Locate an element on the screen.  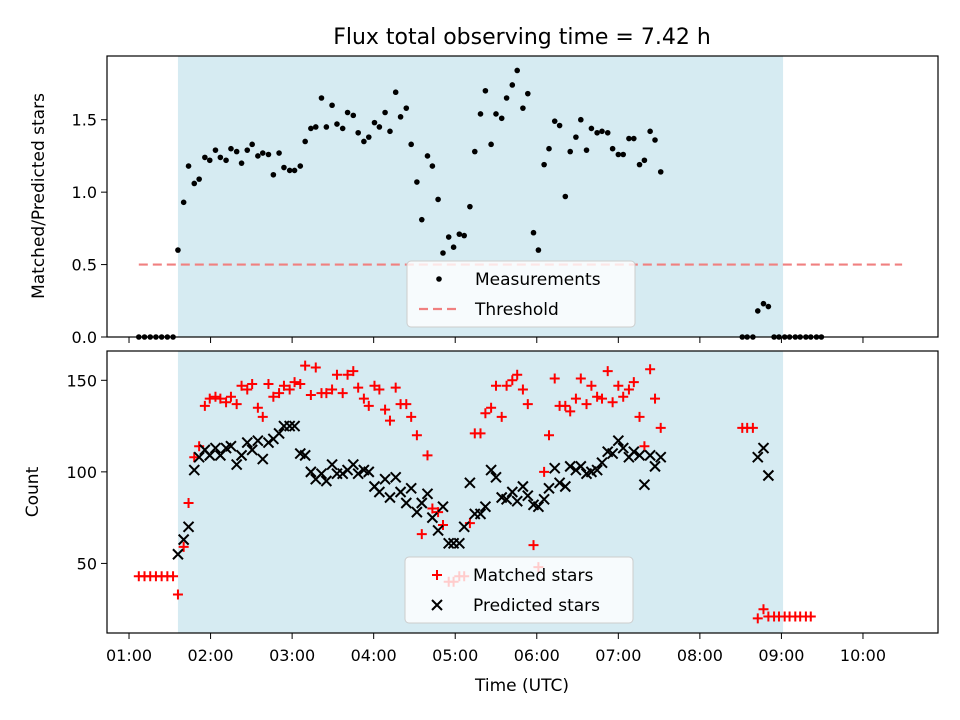
bottom-y-axis-label: Count is located at coordinates (33, 491).